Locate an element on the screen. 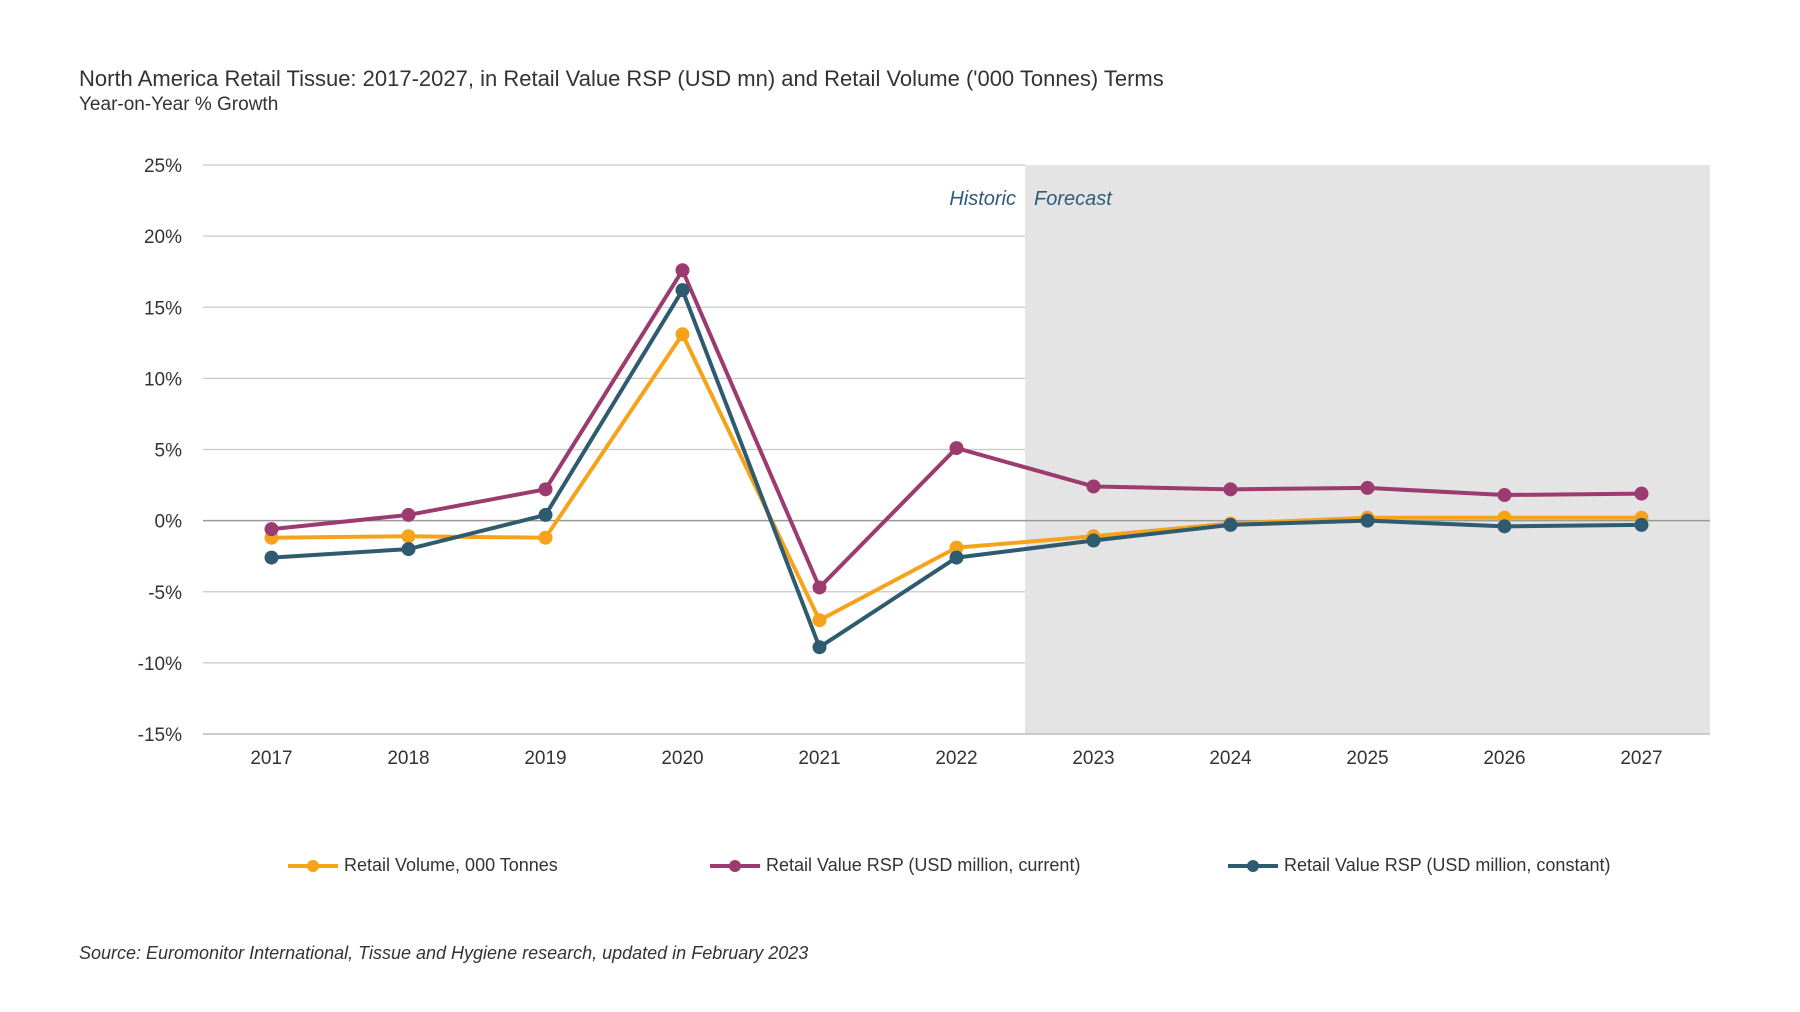  label-layer: Historic Forecast is located at coordinates (1031, 199).